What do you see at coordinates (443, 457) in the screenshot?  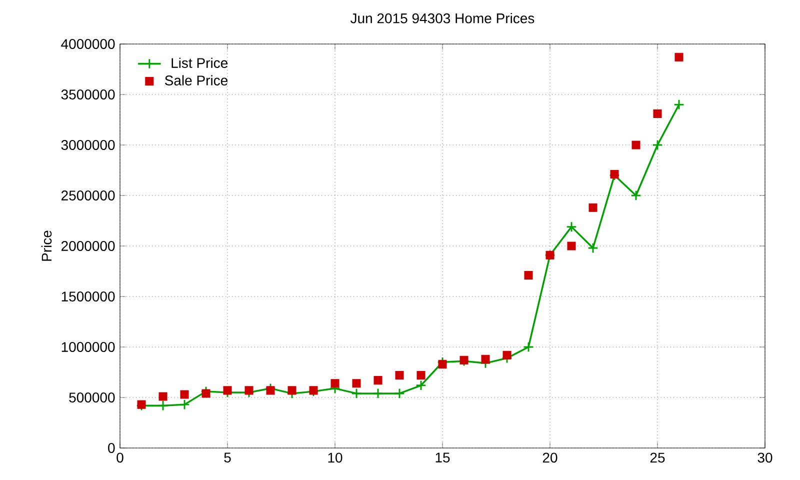 I see `x-tick-label: 15` at bounding box center [443, 457].